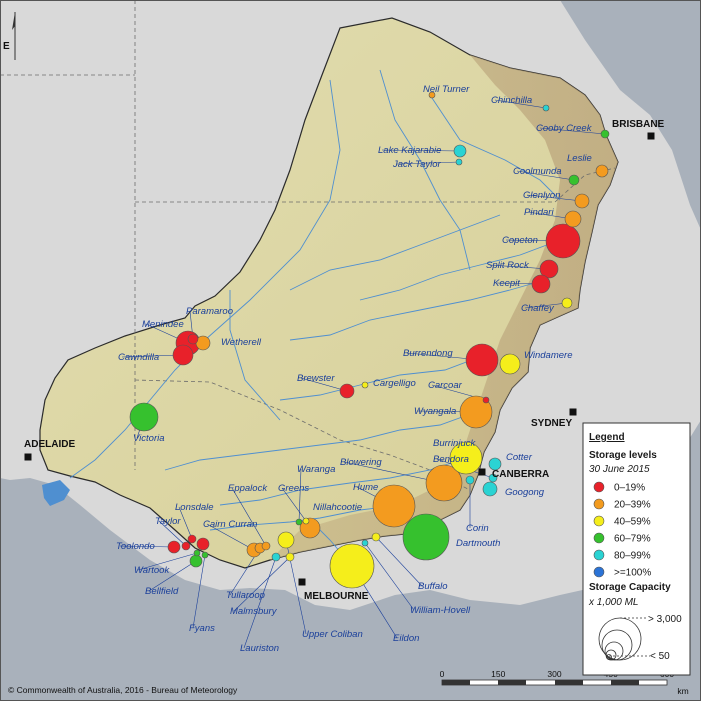  What do you see at coordinates (202, 628) in the screenshot?
I see `storage-label: Fyans` at bounding box center [202, 628].